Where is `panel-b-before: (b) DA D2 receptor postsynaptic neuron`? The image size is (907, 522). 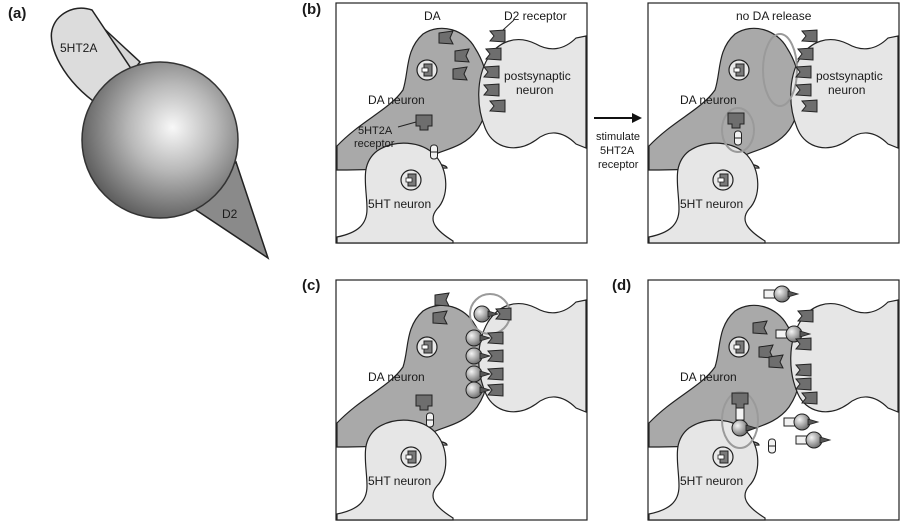
panel-b-before: (b) DA D2 receptor postsynaptic neuron is located at coordinates (445, 122).